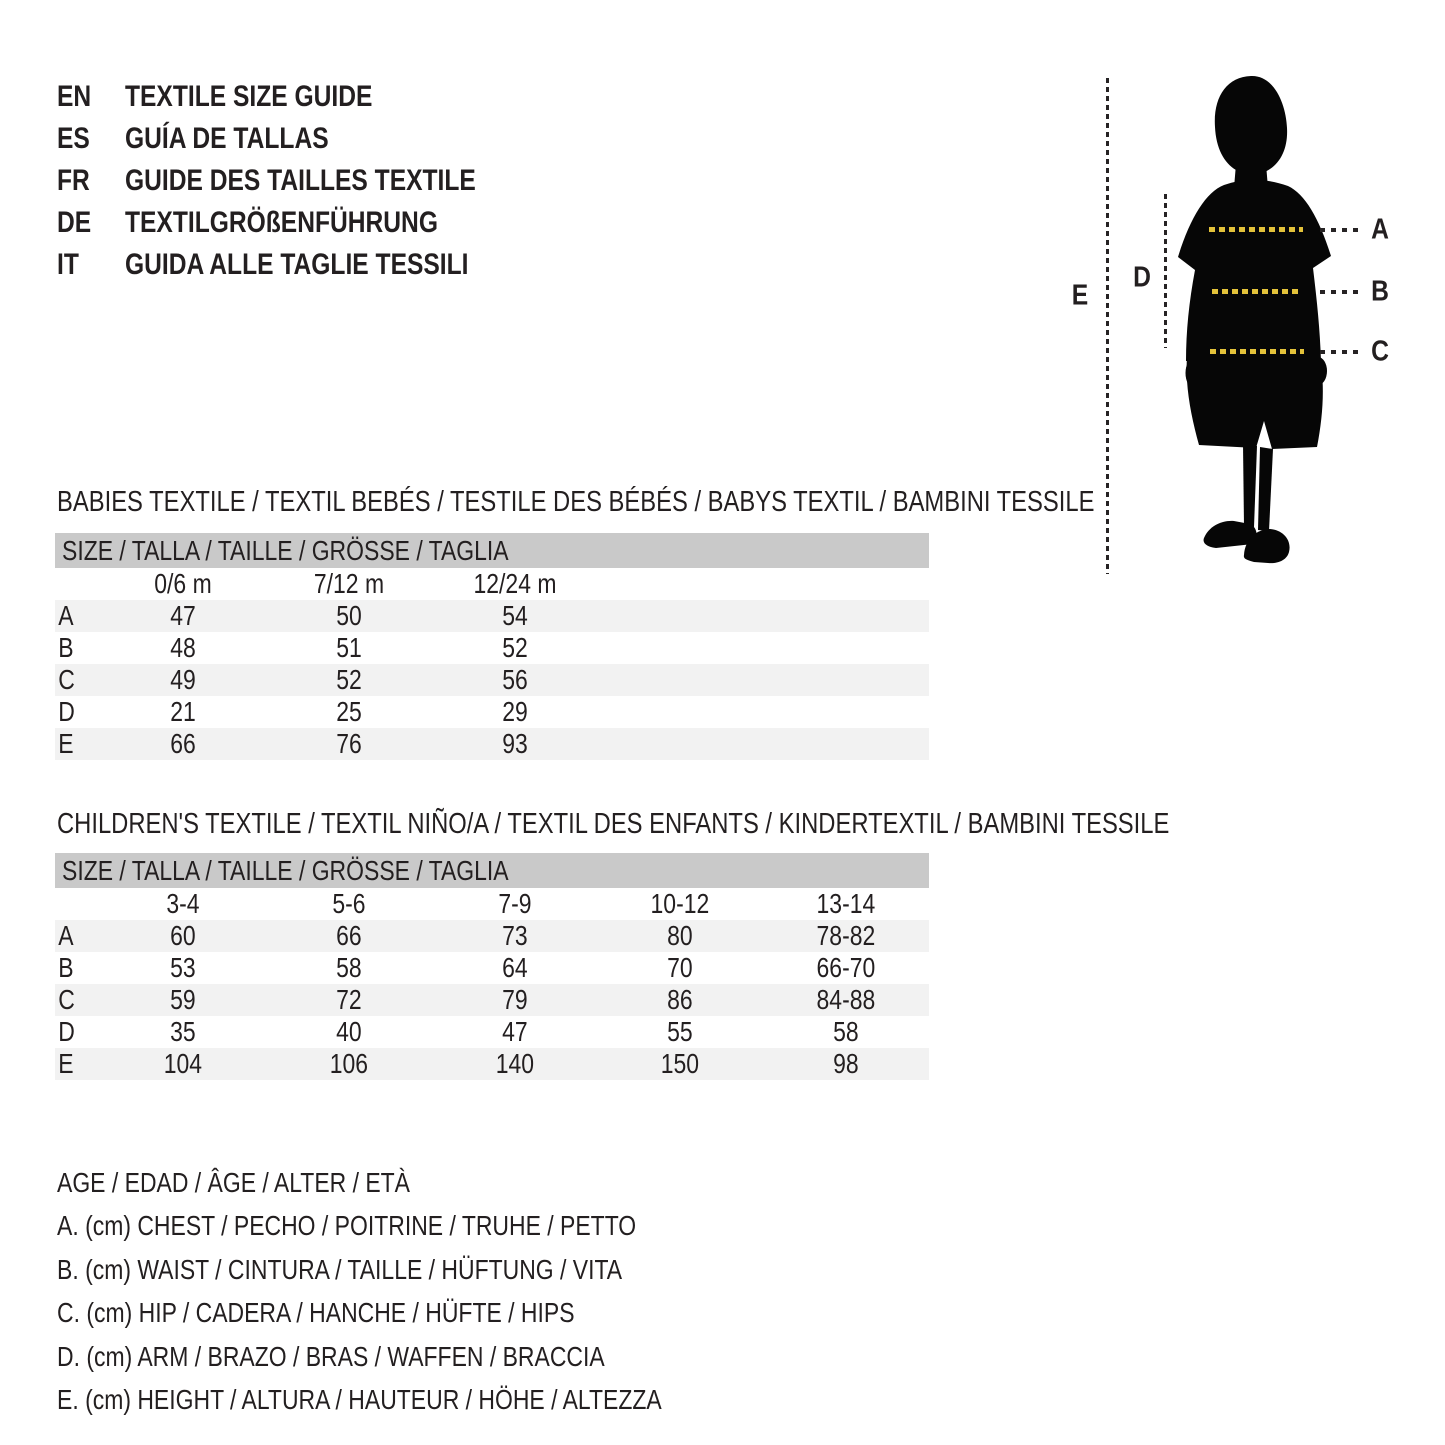  Describe the element at coordinates (285, 550) in the screenshot. I see `size-header-label: SIZE / TALLA / TAILLE / GRÖSSE / TAGLIA` at that location.